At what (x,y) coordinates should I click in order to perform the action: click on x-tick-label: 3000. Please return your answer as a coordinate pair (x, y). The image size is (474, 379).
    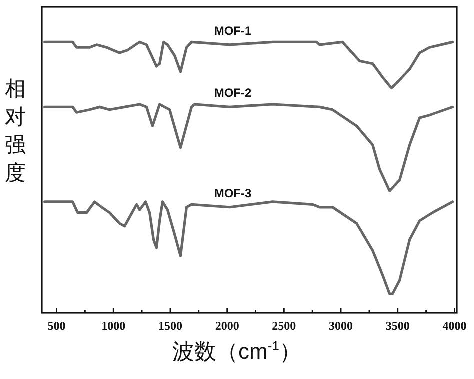
    Looking at the image, I should click on (341, 326).